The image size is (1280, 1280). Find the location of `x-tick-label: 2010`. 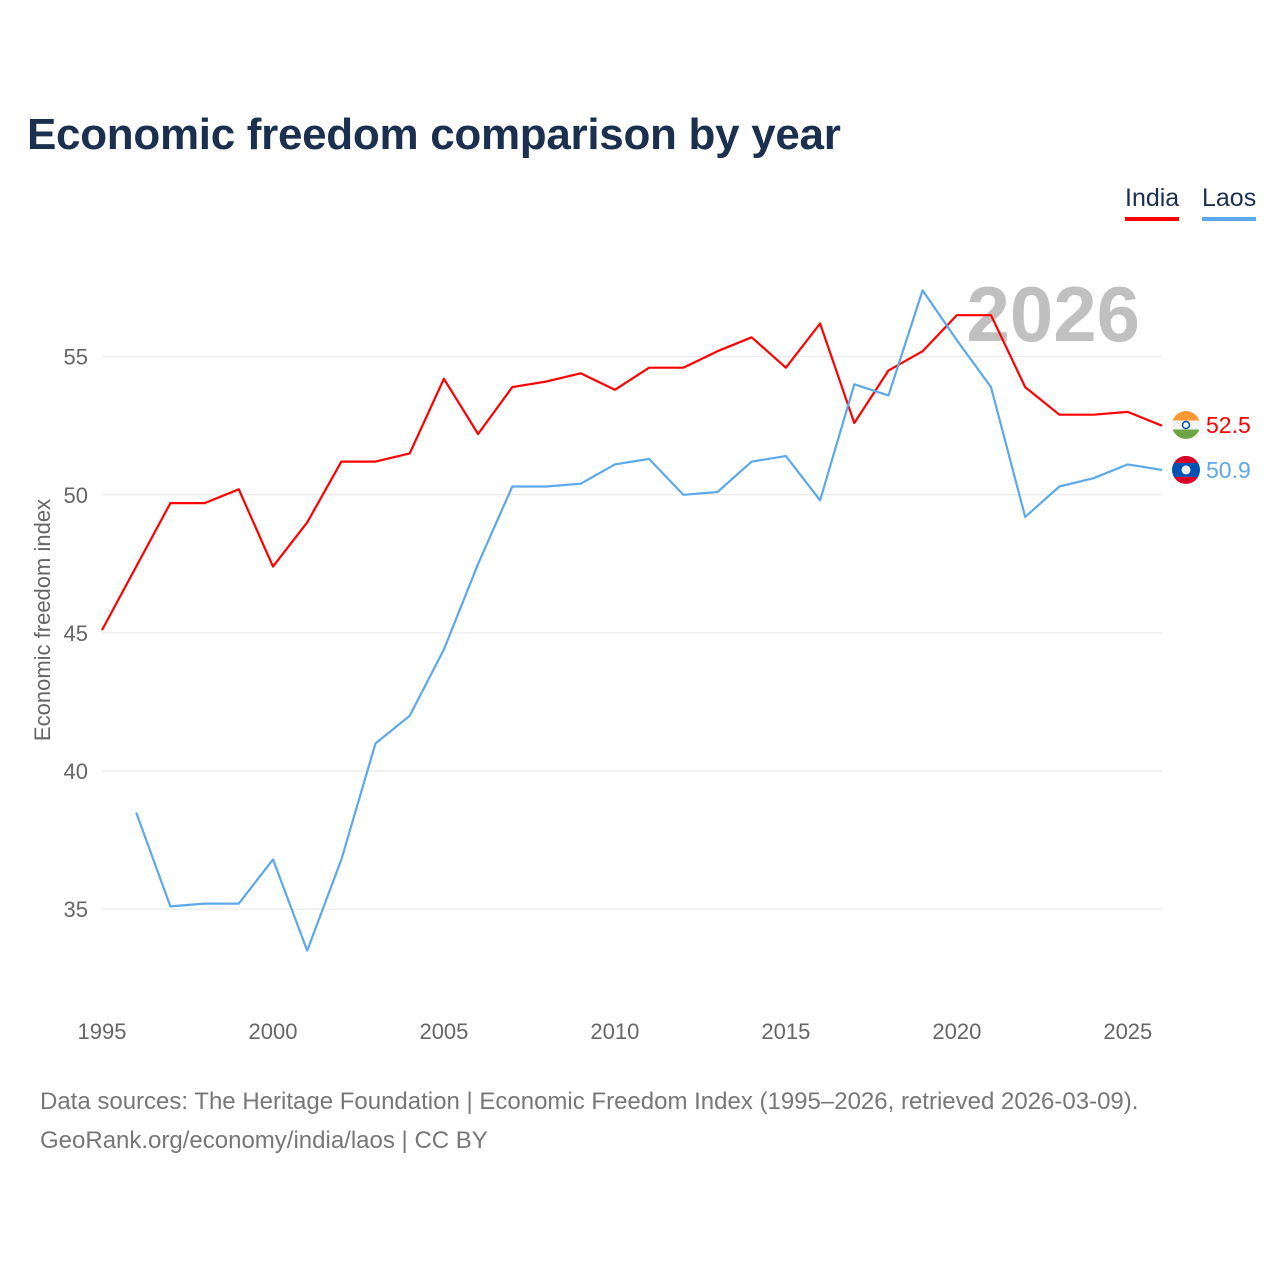

x-tick-label: 2010 is located at coordinates (614, 1031).